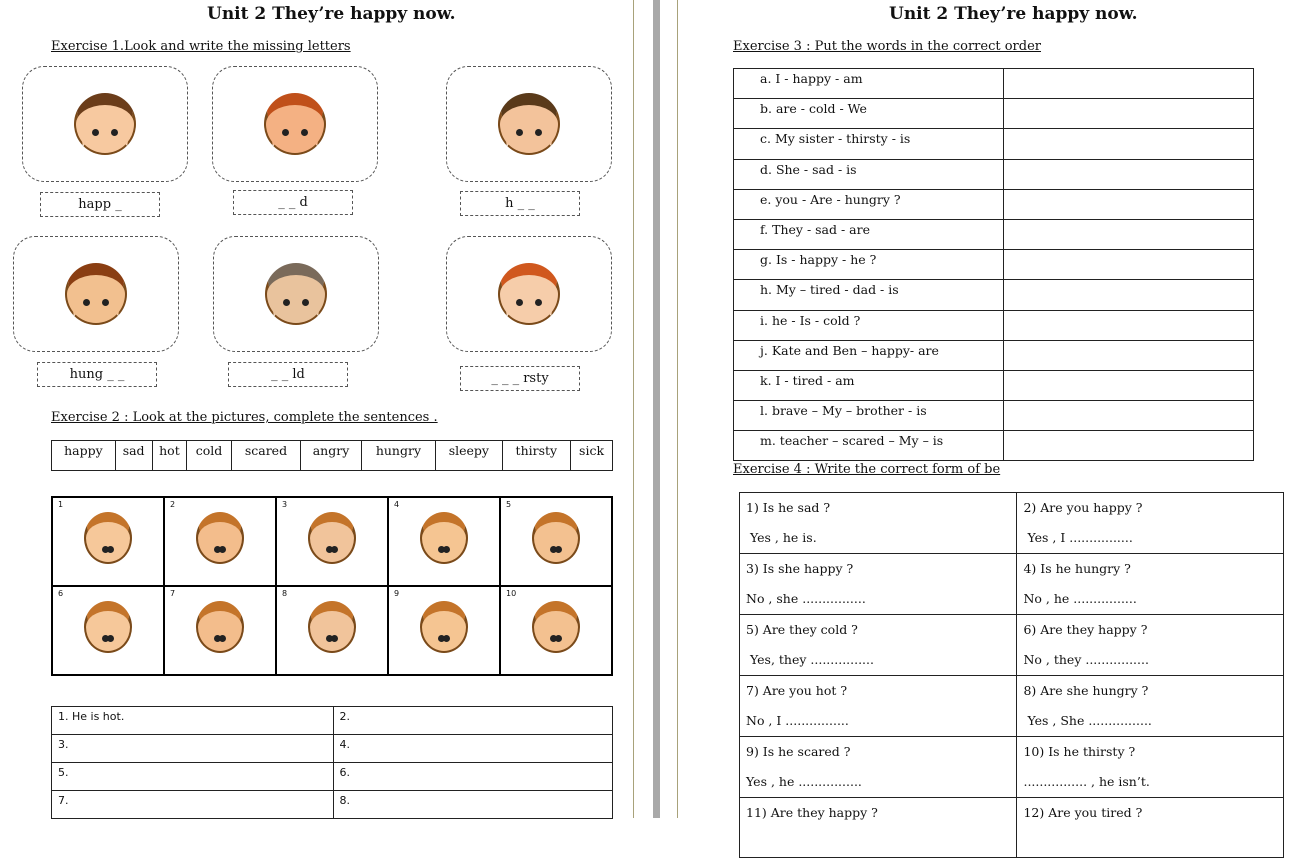 The image size is (1291, 858). I want to click on sentence-row: 7. 8., so click(332, 804).